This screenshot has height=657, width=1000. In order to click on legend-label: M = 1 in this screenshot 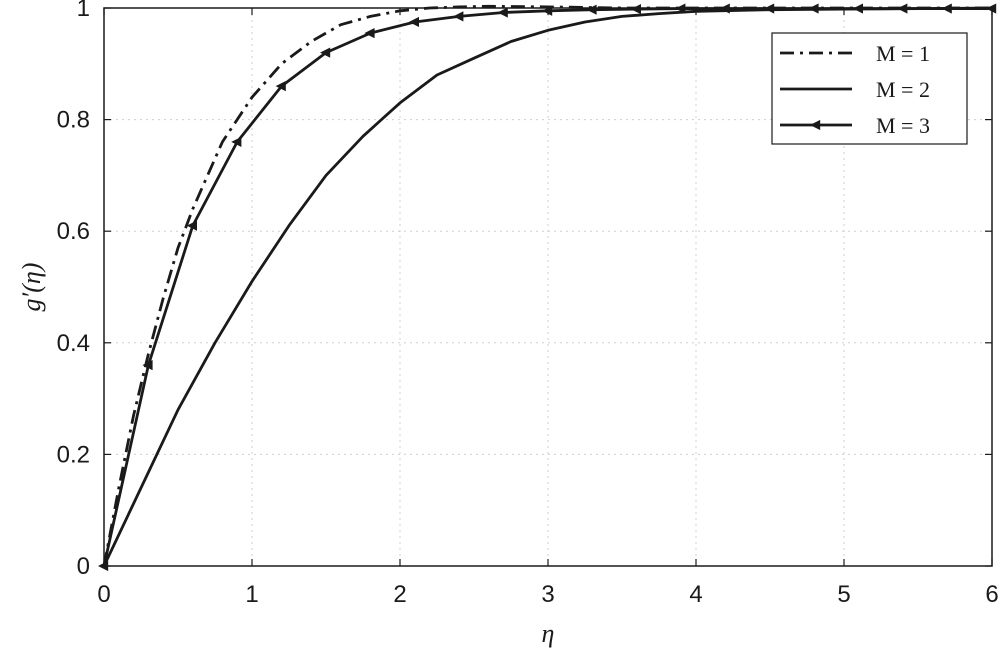, I will do `click(903, 53)`.